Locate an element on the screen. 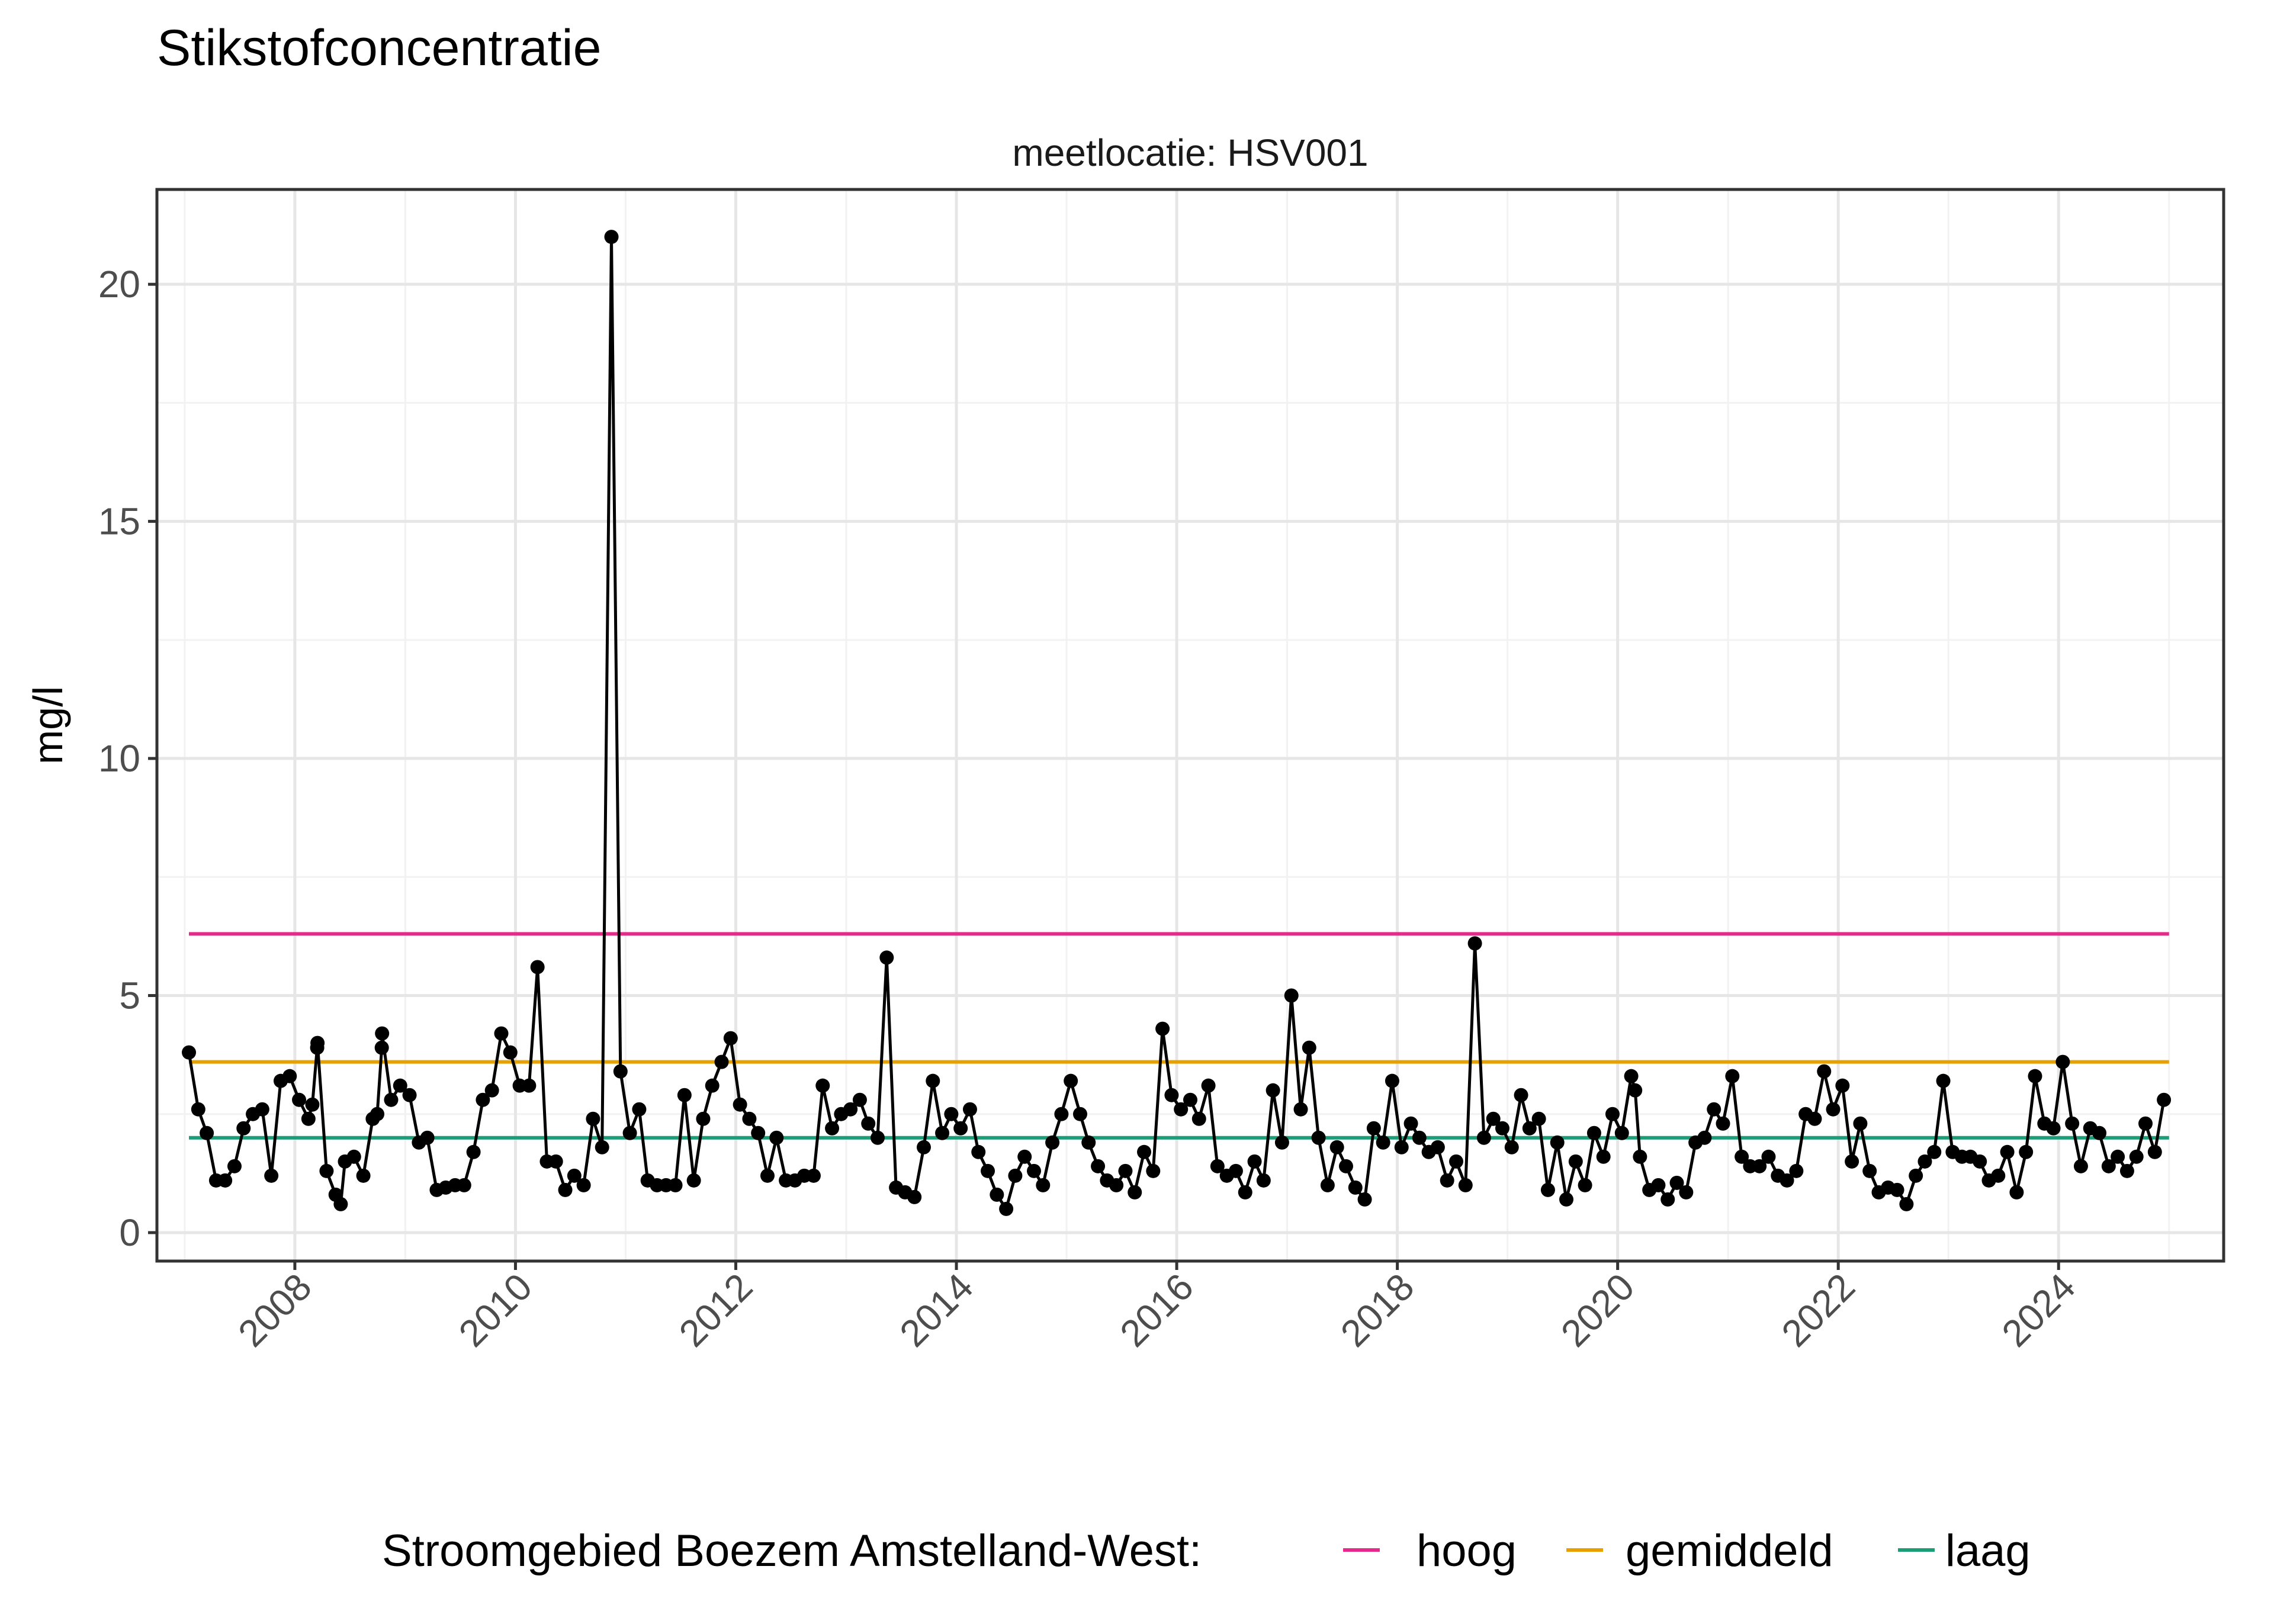  x-tick-label: 2016 is located at coordinates (1157, 1310).